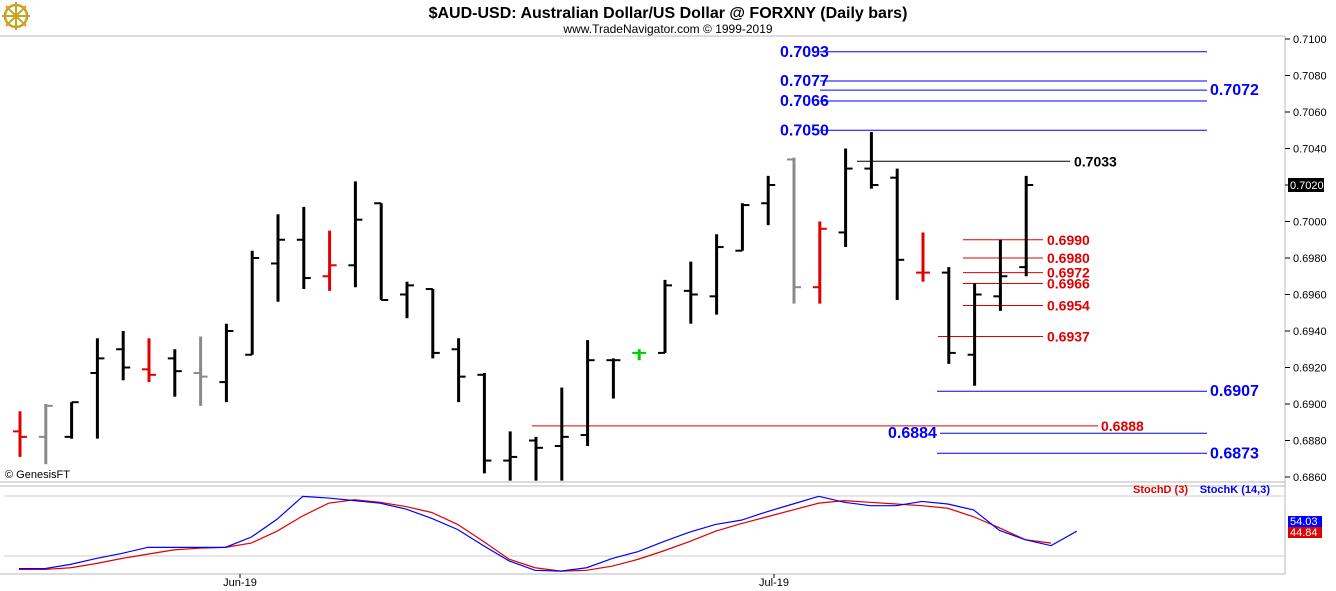  Describe the element at coordinates (912, 433) in the screenshot. I see `level-label: 0.6884` at that location.